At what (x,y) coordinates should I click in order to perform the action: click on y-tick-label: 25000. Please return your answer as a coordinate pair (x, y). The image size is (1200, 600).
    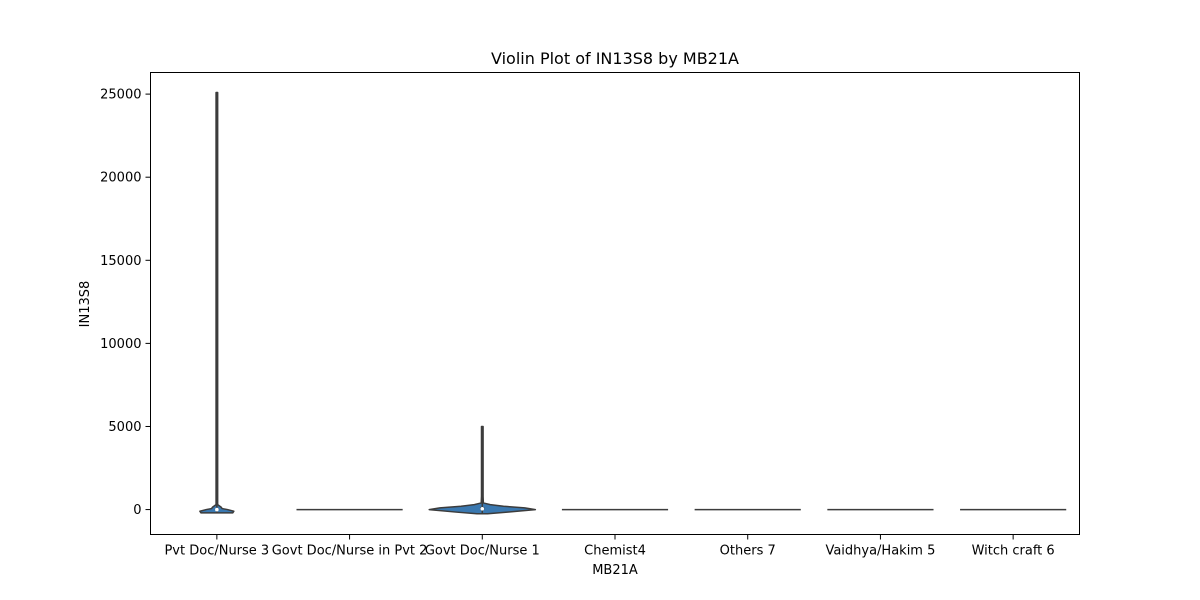
    Looking at the image, I should click on (120, 95).